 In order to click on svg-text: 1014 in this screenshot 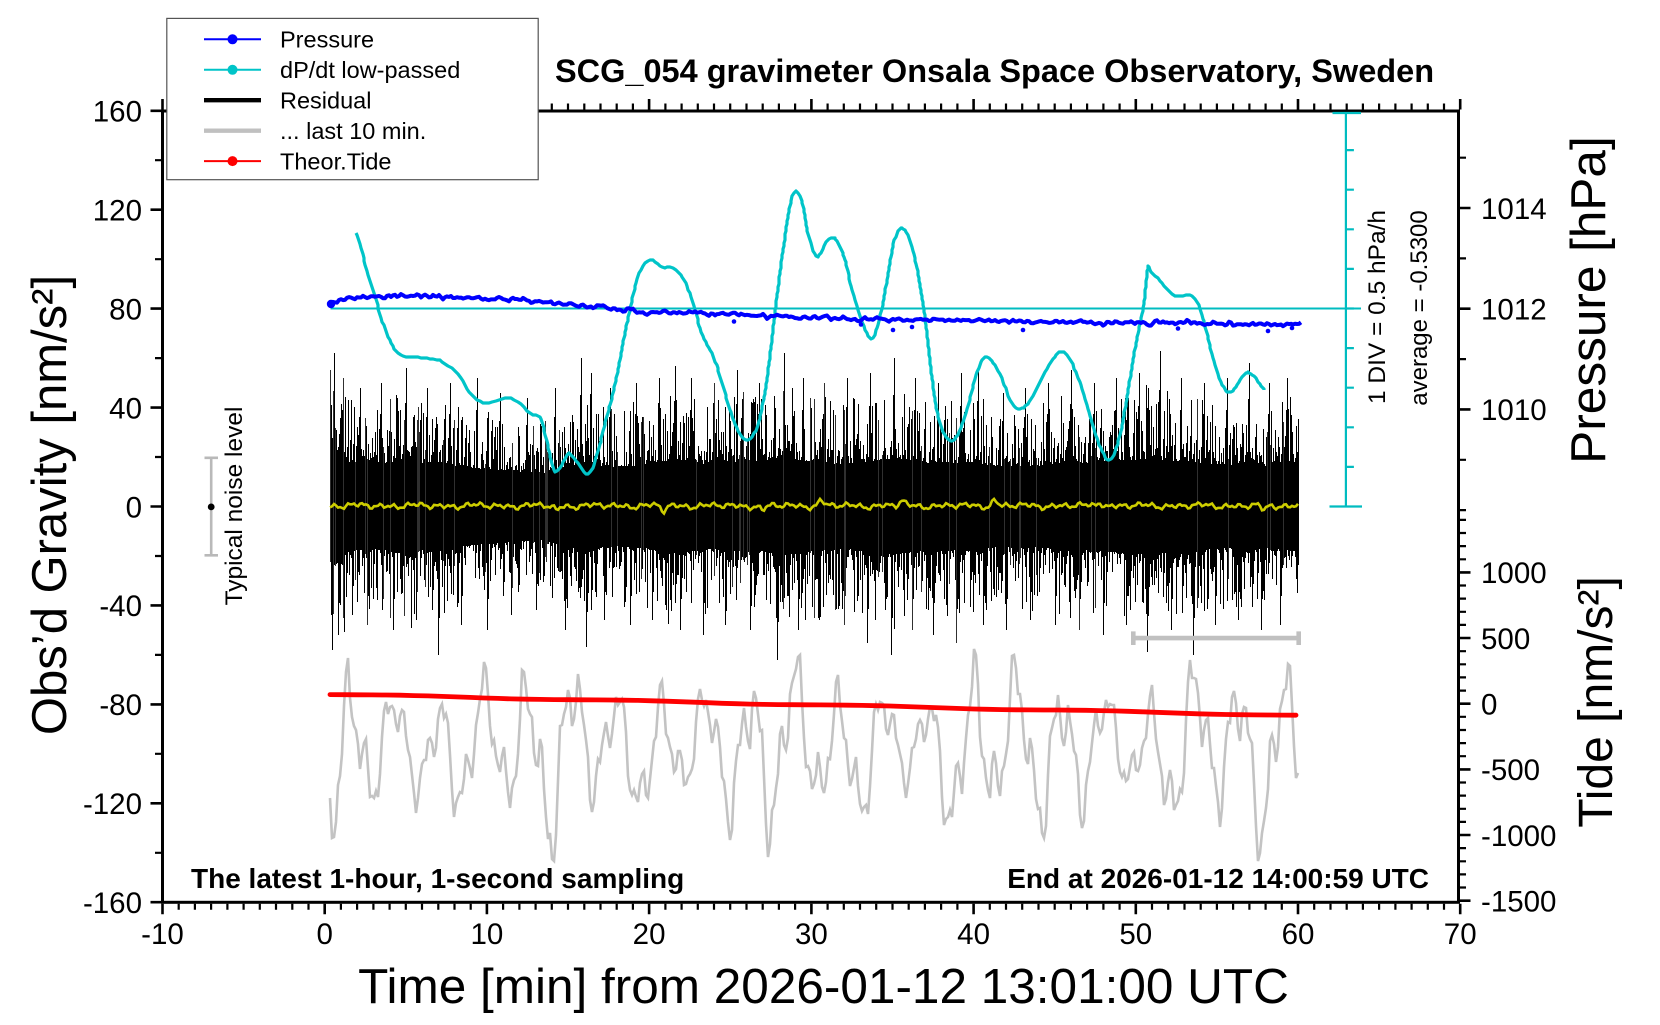, I will do `click(1514, 209)`.